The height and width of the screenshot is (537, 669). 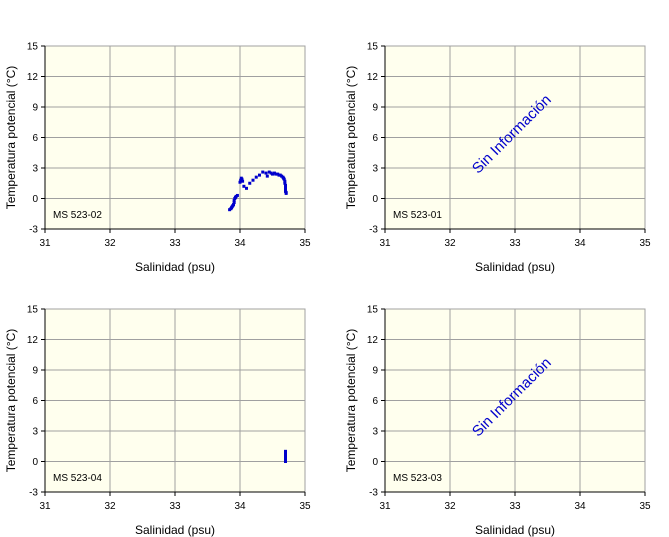 What do you see at coordinates (77, 478) in the screenshot?
I see `station-label: MS 523-04` at bounding box center [77, 478].